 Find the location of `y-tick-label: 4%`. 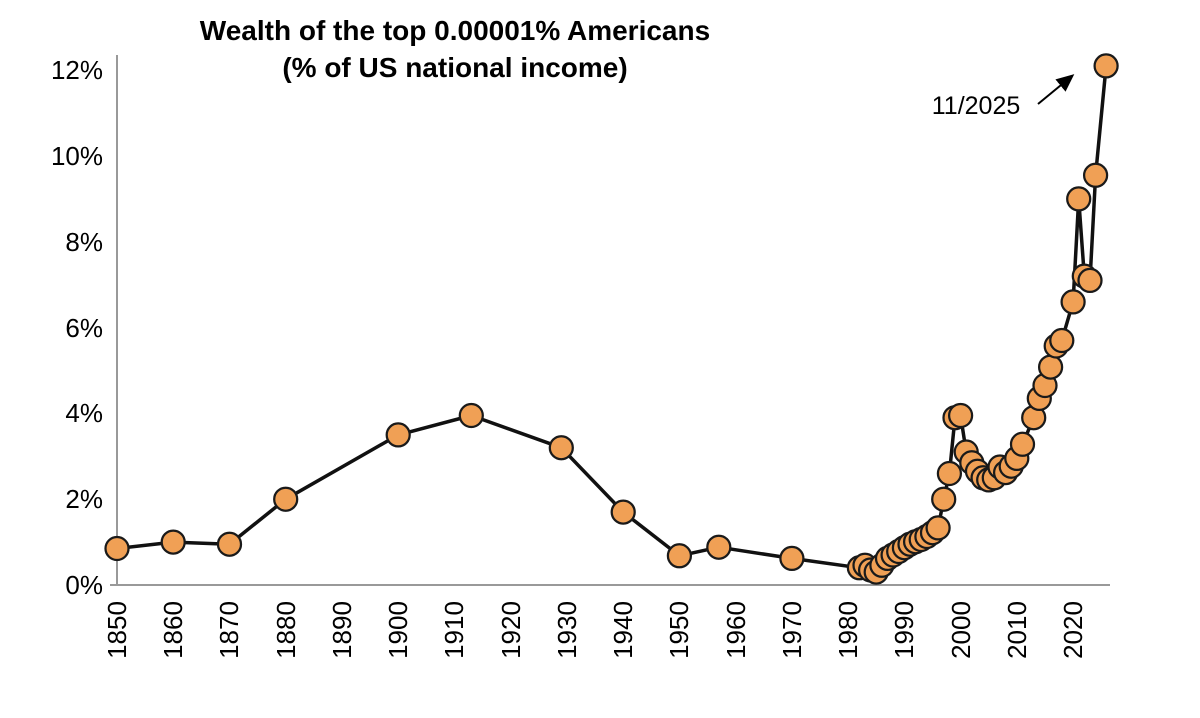

y-tick-label: 4% is located at coordinates (84, 413).